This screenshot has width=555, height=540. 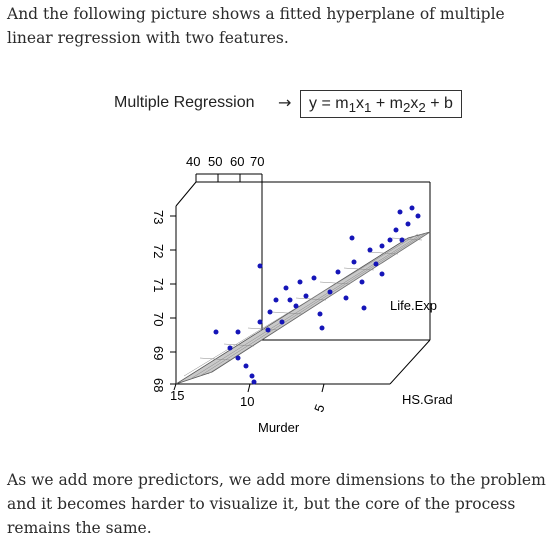 What do you see at coordinates (249, 388) in the screenshot?
I see `front-axis` at bounding box center [249, 388].